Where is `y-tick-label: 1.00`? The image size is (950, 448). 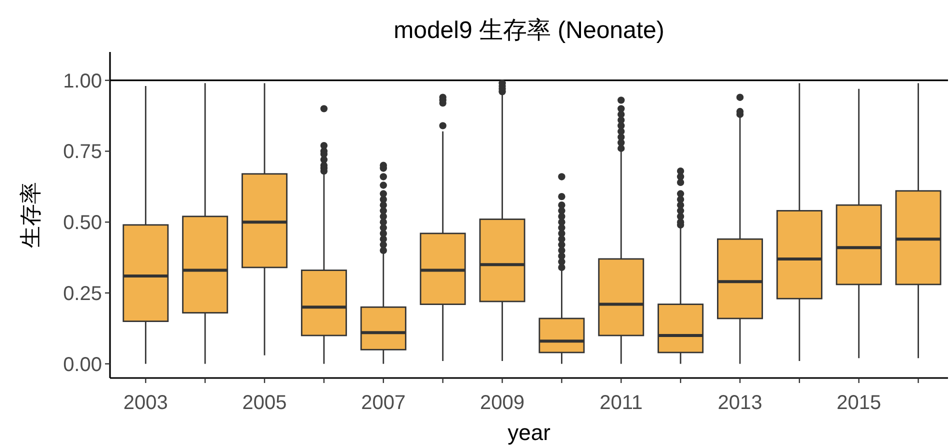
y-tick-label: 1.00 is located at coordinates (82, 81).